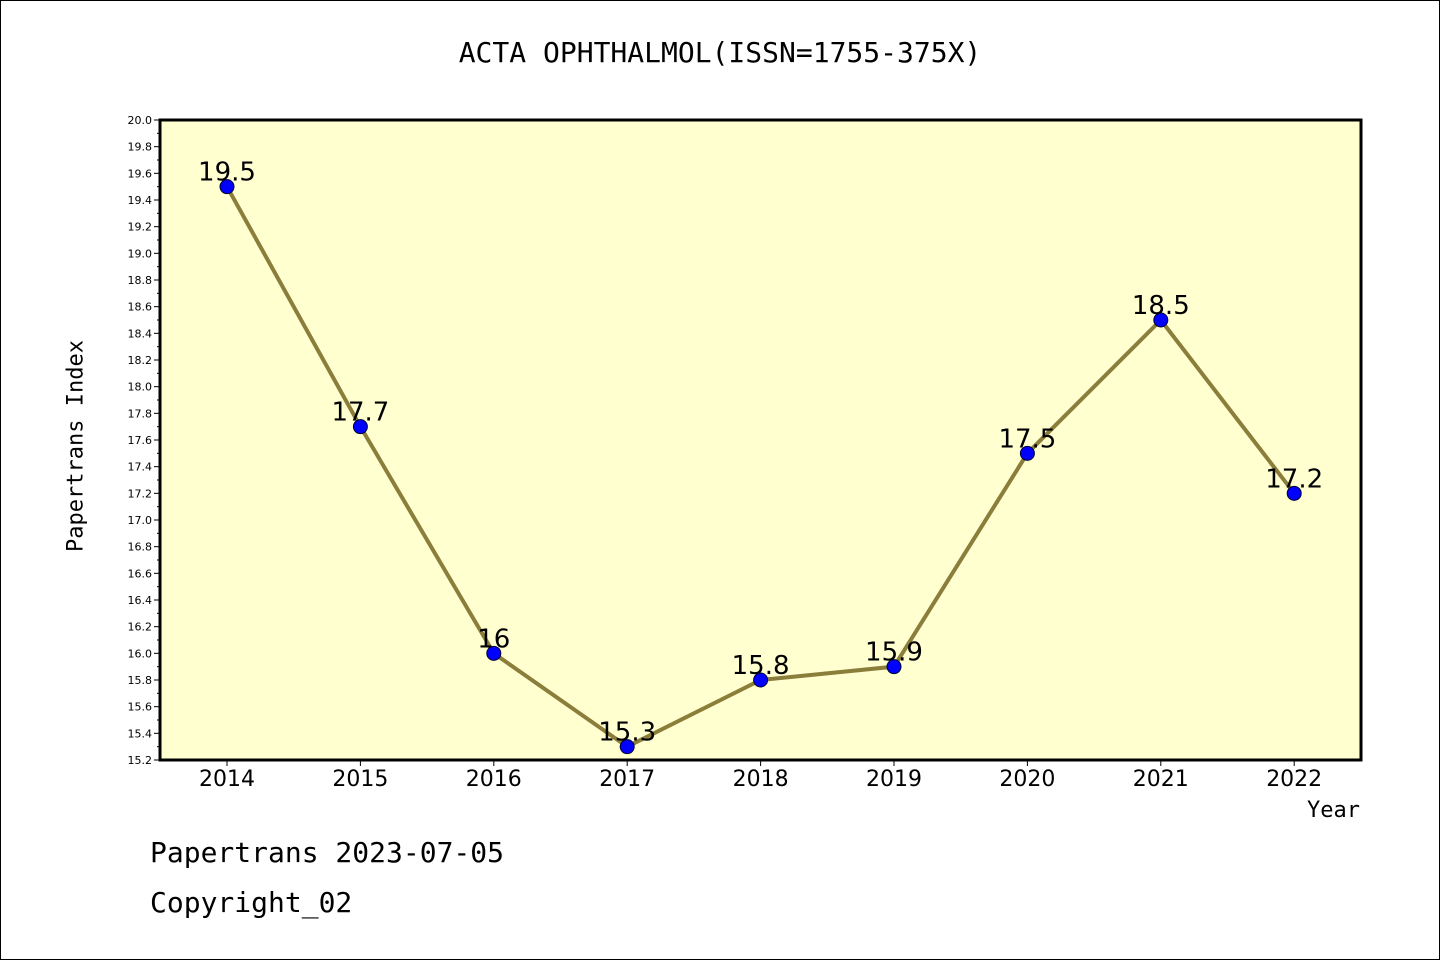 This screenshot has width=1440, height=960. I want to click on y-tick-label: 15.8, so click(140, 680).